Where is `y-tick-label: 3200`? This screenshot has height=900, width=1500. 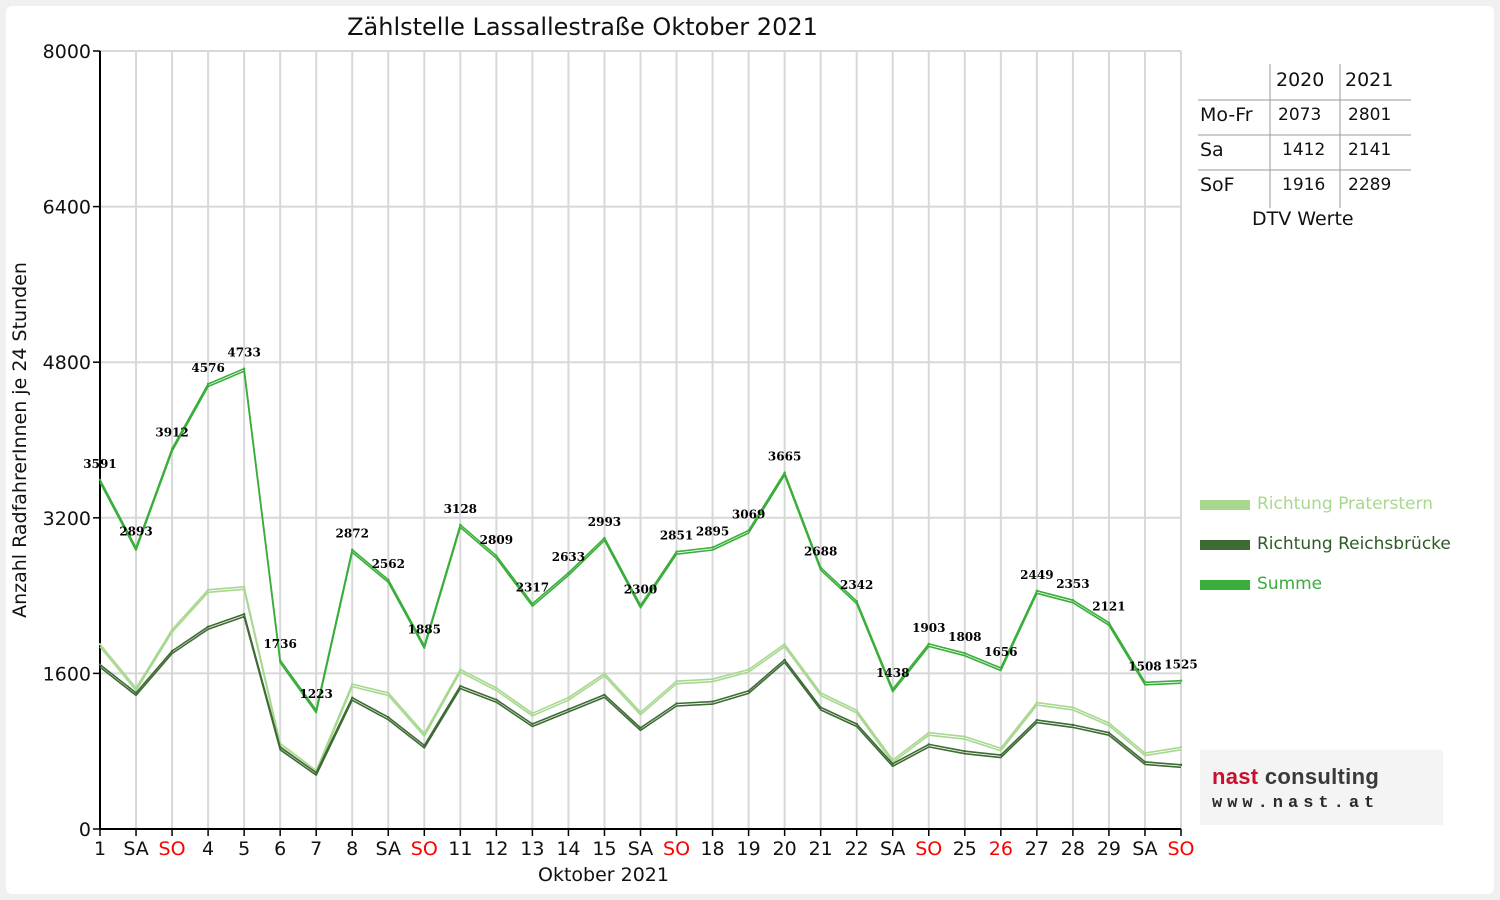 y-tick-label: 3200 is located at coordinates (67, 519).